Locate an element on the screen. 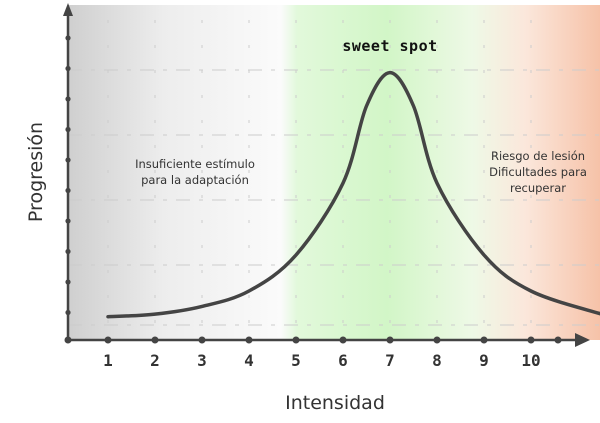 Image resolution: width=600 pixels, height=423 pixels. x-tick-label: 6 is located at coordinates (343, 360).